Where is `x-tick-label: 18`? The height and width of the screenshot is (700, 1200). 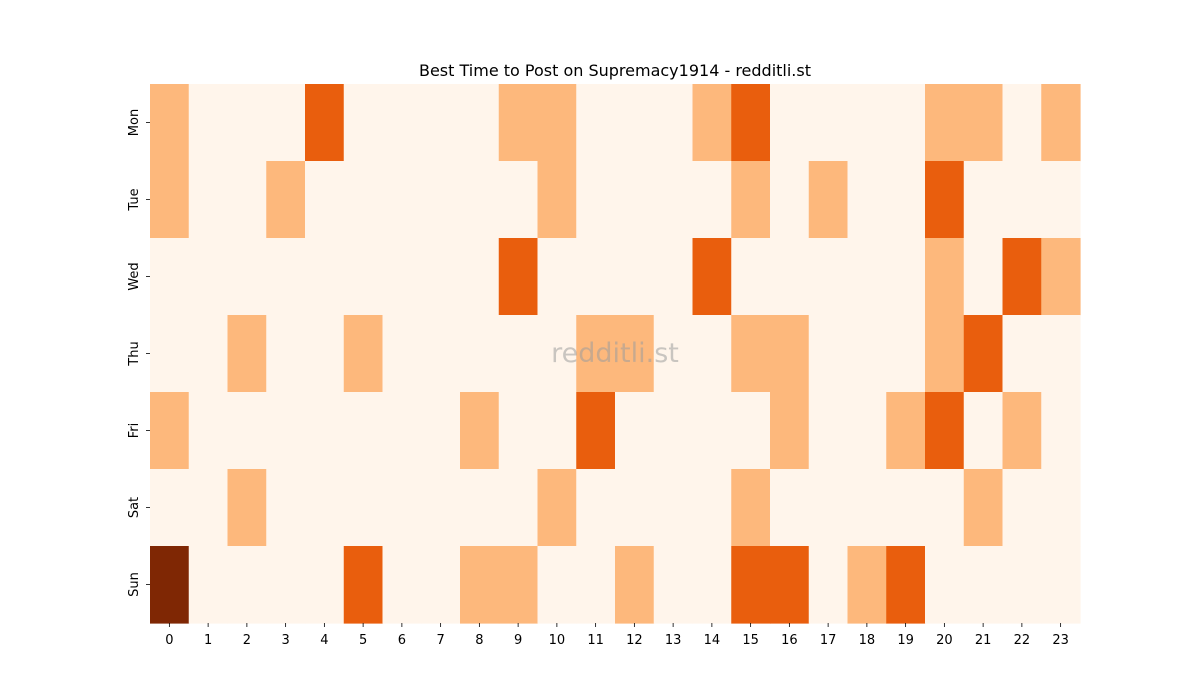
x-tick-label: 18 is located at coordinates (867, 640).